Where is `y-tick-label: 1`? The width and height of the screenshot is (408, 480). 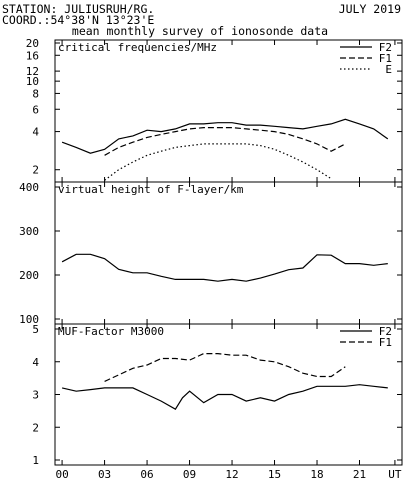
y-tick-label: 1 is located at coordinates (35, 460).